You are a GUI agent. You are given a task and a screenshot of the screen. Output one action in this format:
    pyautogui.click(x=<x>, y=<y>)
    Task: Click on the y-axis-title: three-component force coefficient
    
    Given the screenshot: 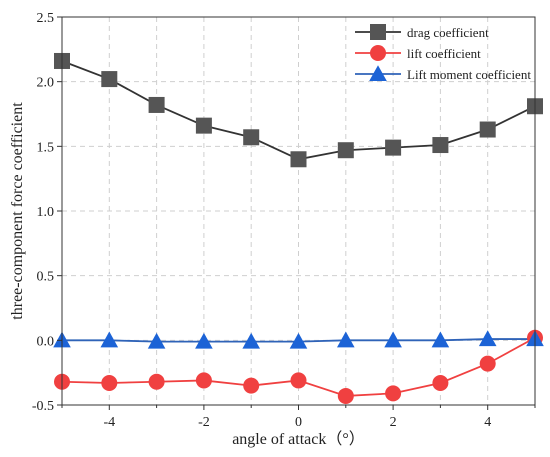 What is the action you would take?
    pyautogui.click(x=17, y=211)
    